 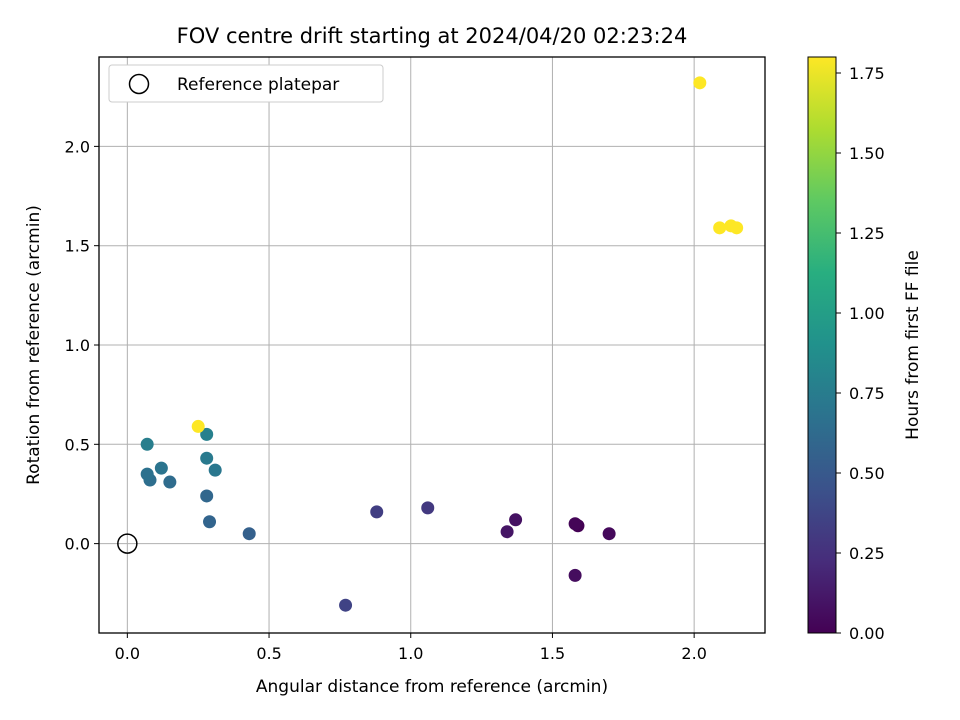 What do you see at coordinates (822, 345) in the screenshot?
I see `colorbar-gradient` at bounding box center [822, 345].